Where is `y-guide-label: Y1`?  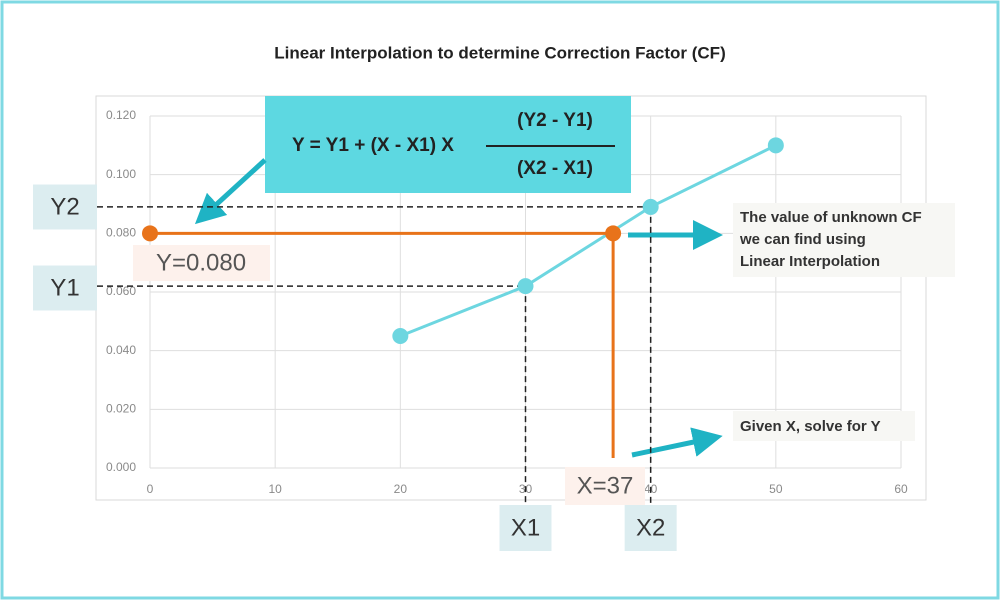
y-guide-label: Y1 is located at coordinates (64, 287).